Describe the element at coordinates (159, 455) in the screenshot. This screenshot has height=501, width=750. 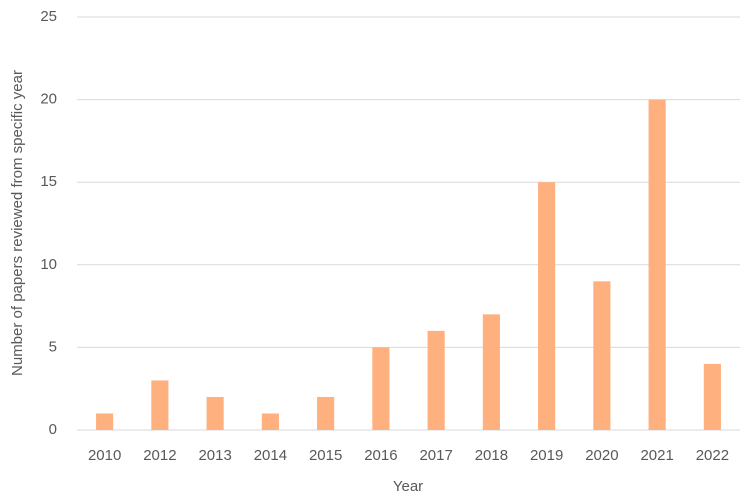
I see `x-tick-label: 2012` at that location.